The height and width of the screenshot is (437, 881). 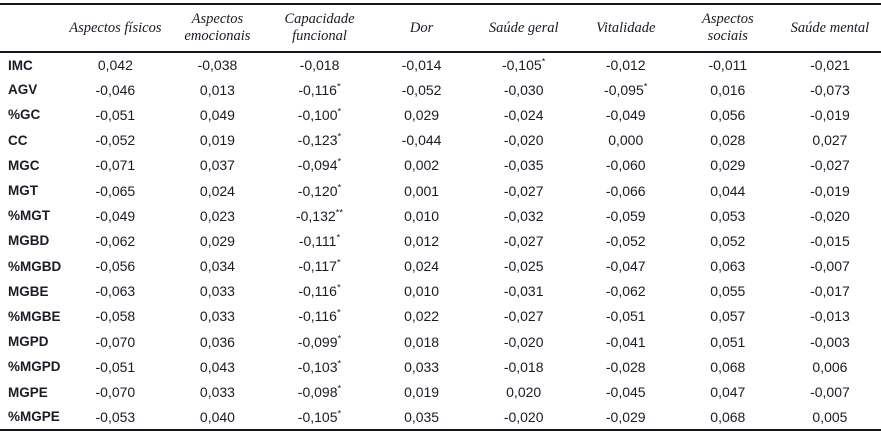 What do you see at coordinates (217, 341) in the screenshot?
I see `correlation-value: 0,036` at bounding box center [217, 341].